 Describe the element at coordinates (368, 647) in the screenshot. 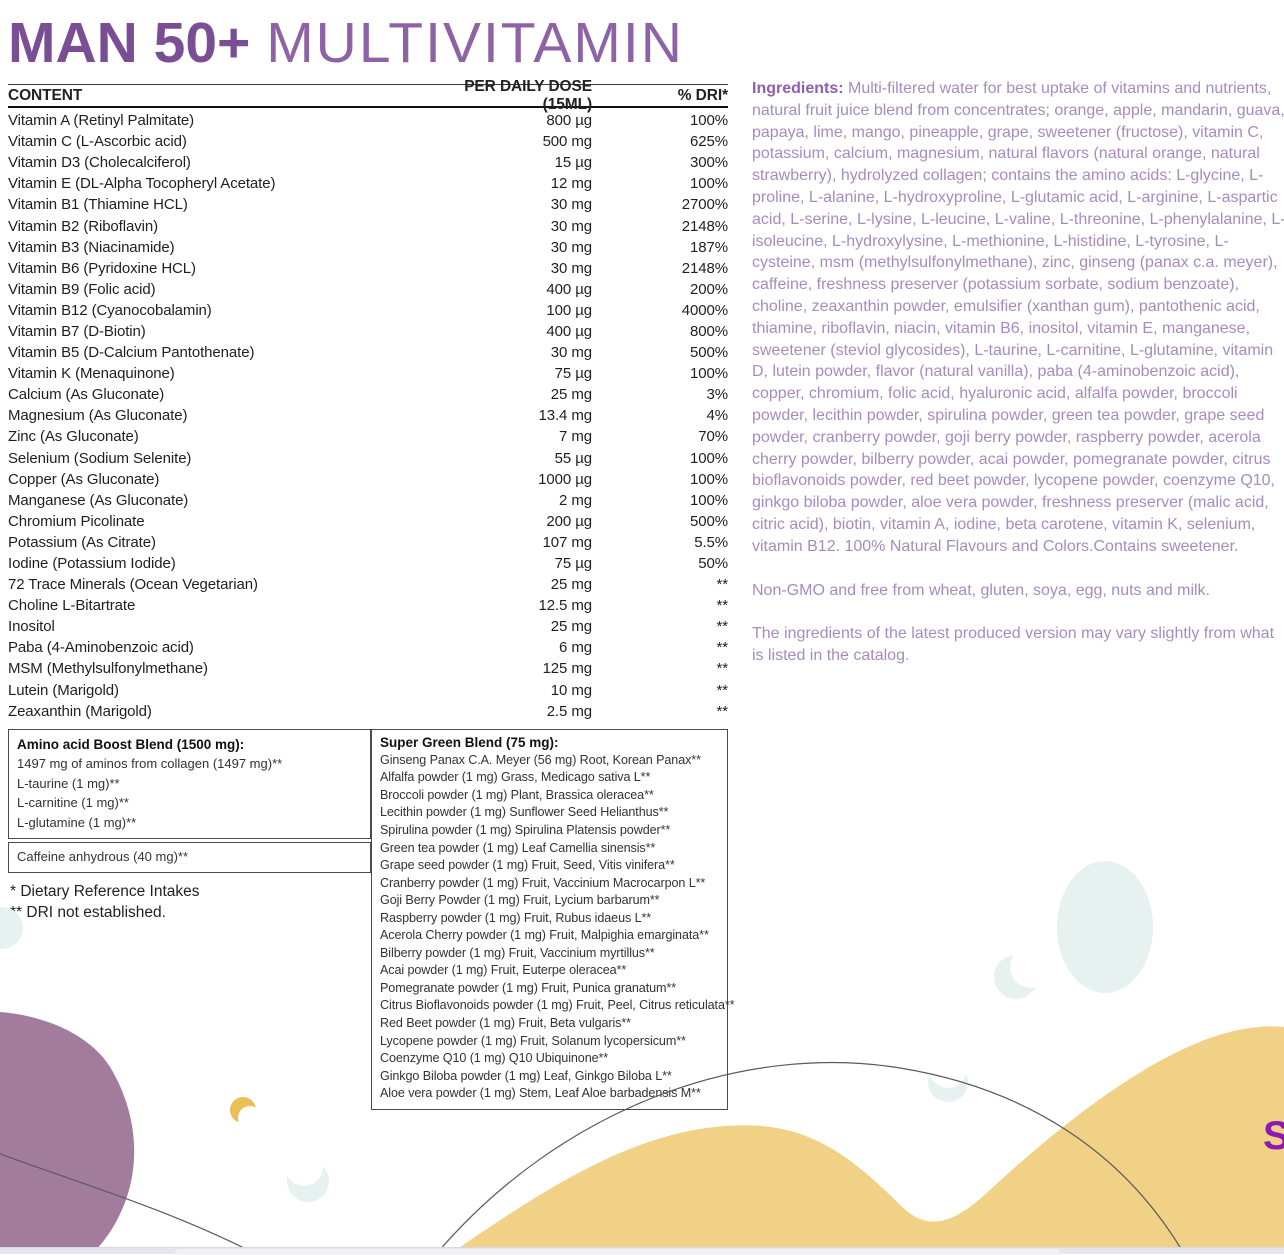

I see `table-row: Paba (4-Aminobenzoic acid) 6 mg **` at that location.